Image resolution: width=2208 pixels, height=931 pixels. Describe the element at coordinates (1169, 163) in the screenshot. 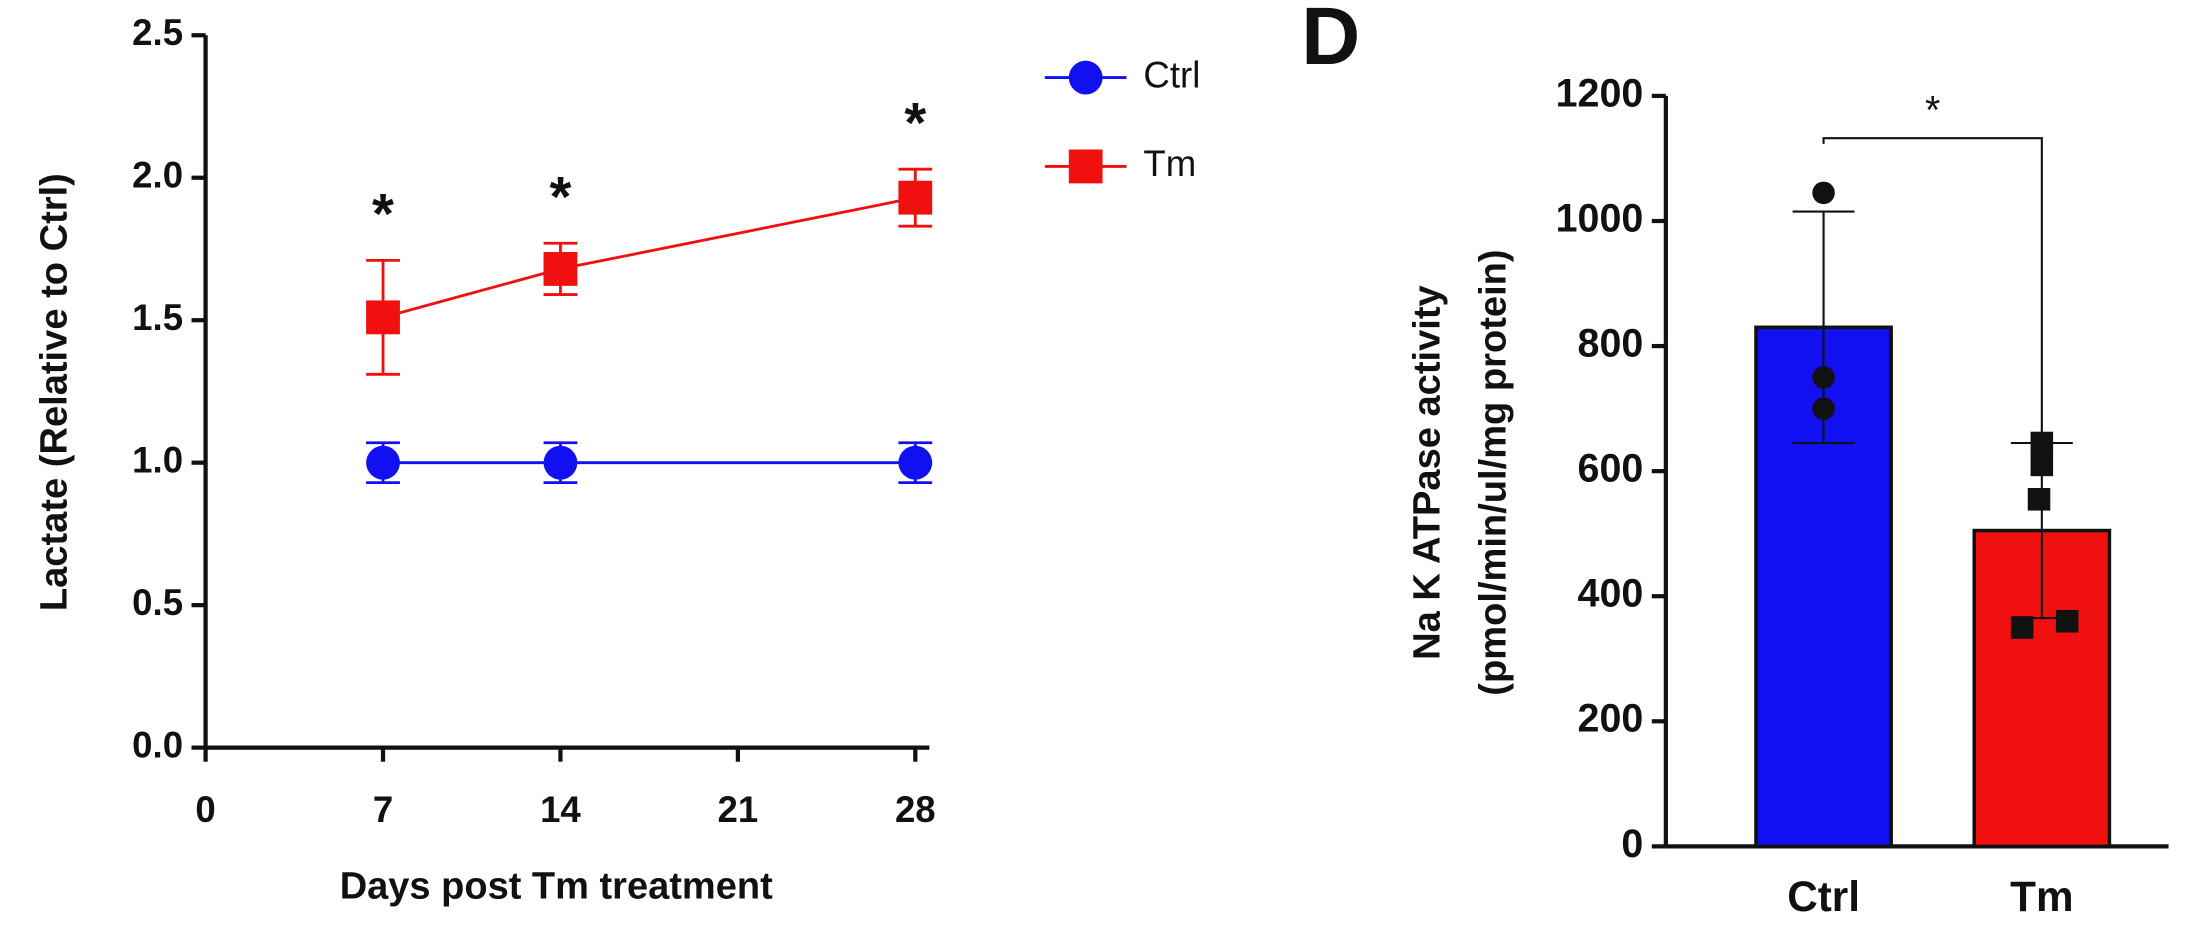

I see `legend-label: Tm` at that location.